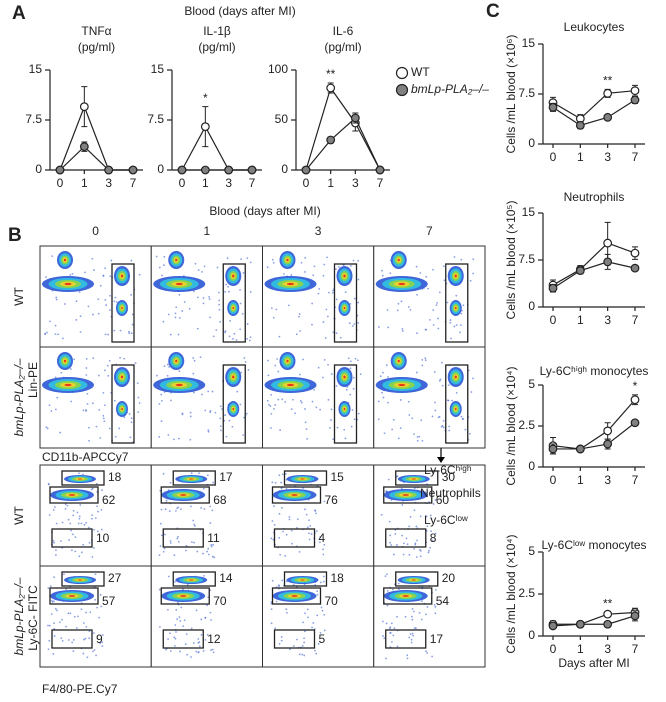 This screenshot has height=702, width=666. I want to click on chart-title: Neutrophils, so click(594, 197).